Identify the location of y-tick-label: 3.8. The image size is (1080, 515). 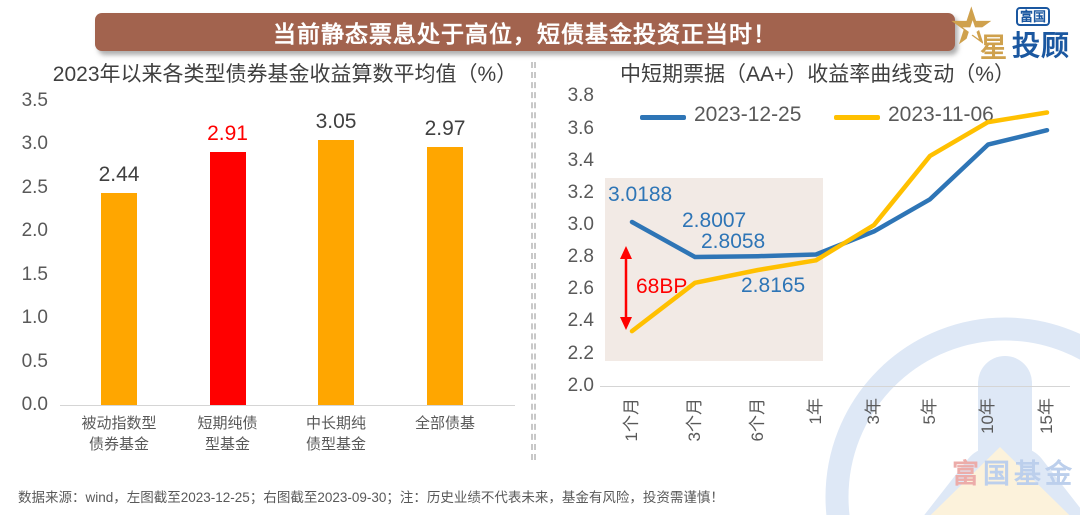
(580, 96).